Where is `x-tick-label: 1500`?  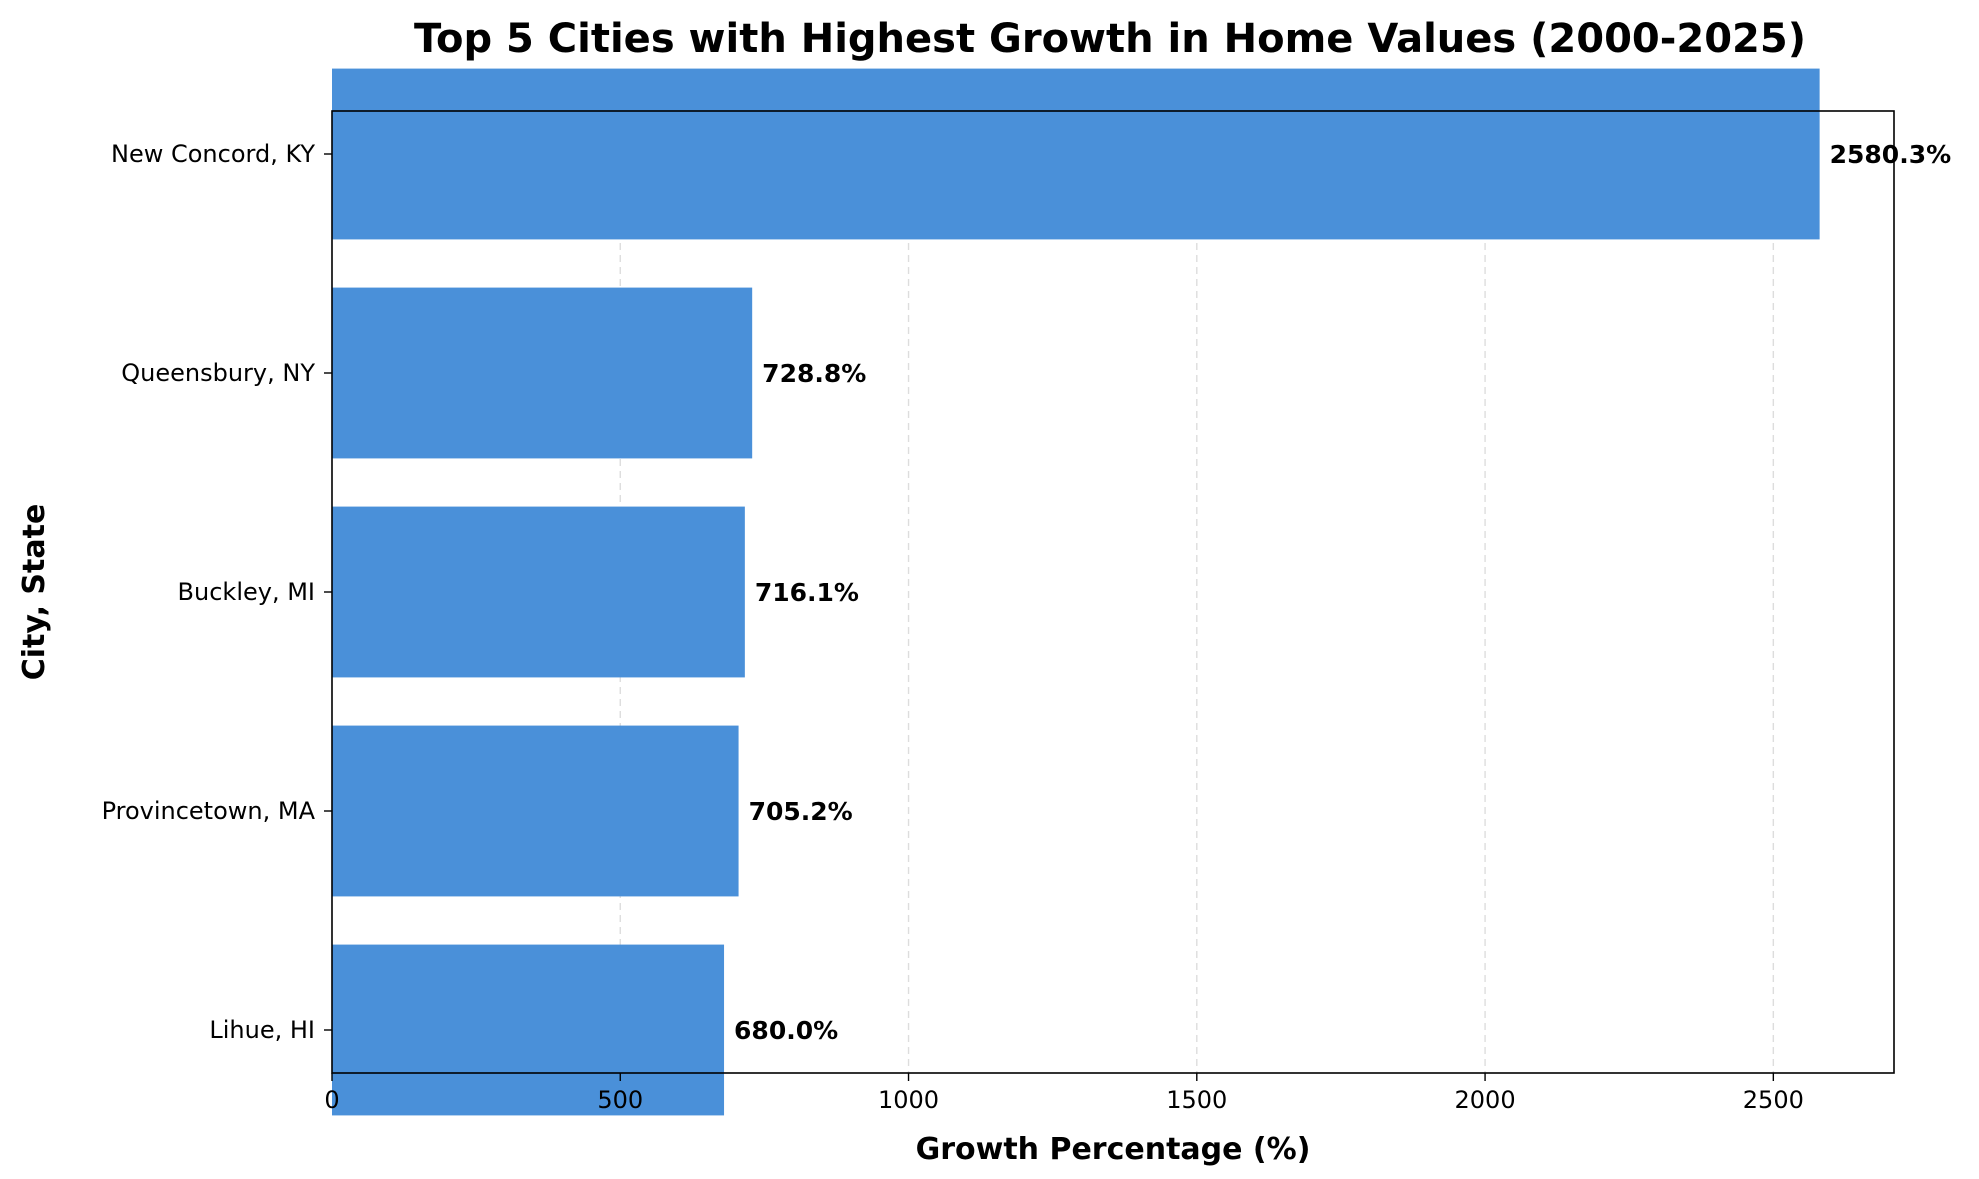 x-tick-label: 1500 is located at coordinates (1196, 1100).